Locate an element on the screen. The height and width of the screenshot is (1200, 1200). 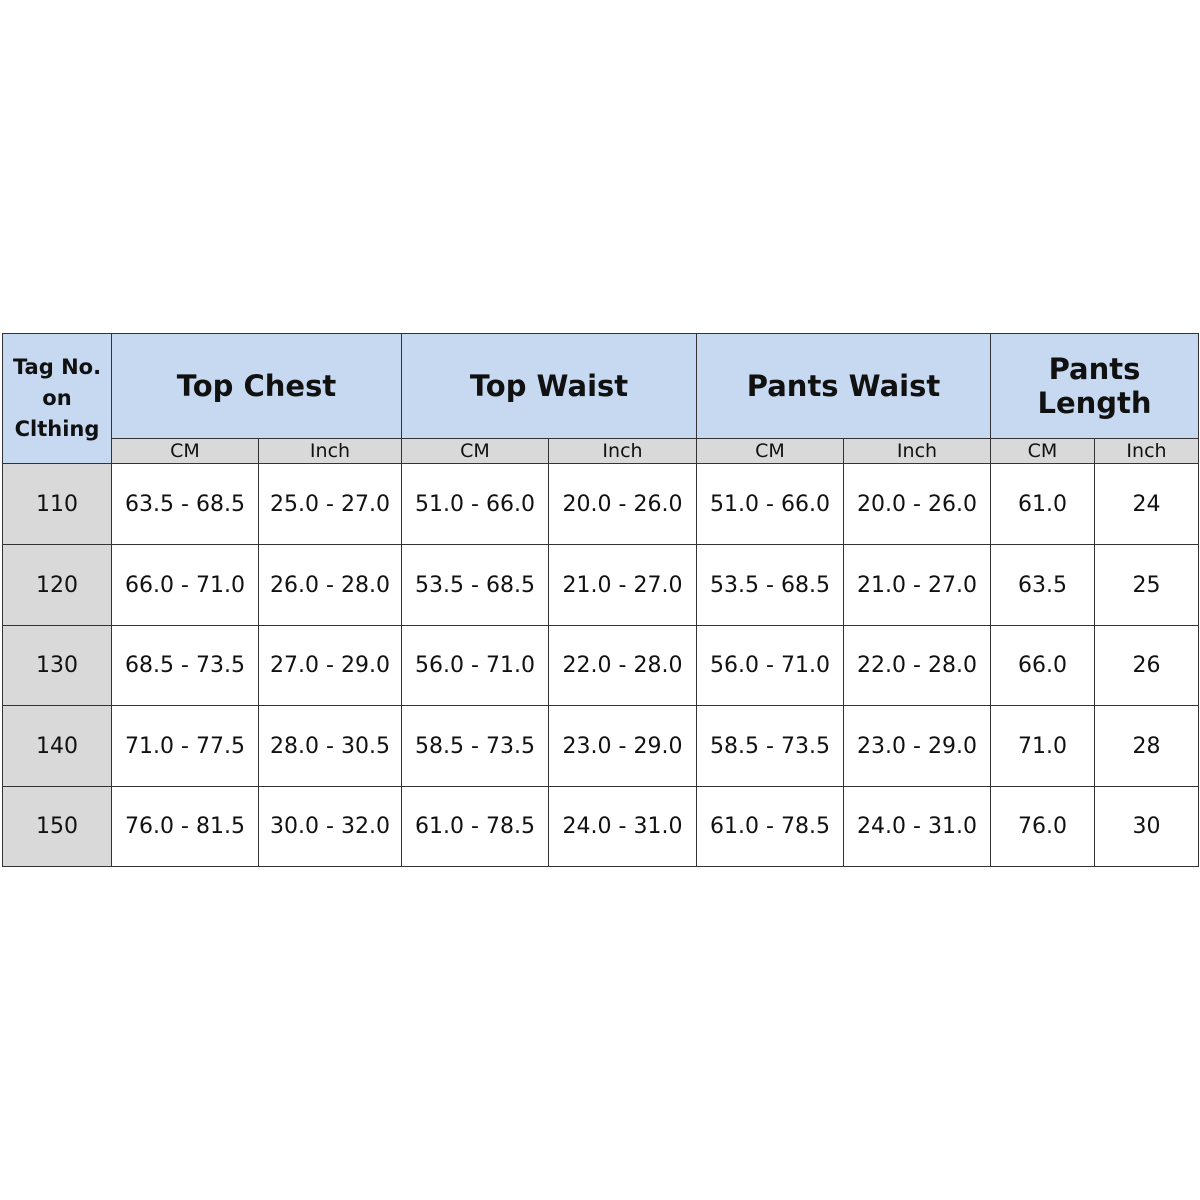
cell-text: 66.0 - 71.0 is located at coordinates (185, 585).